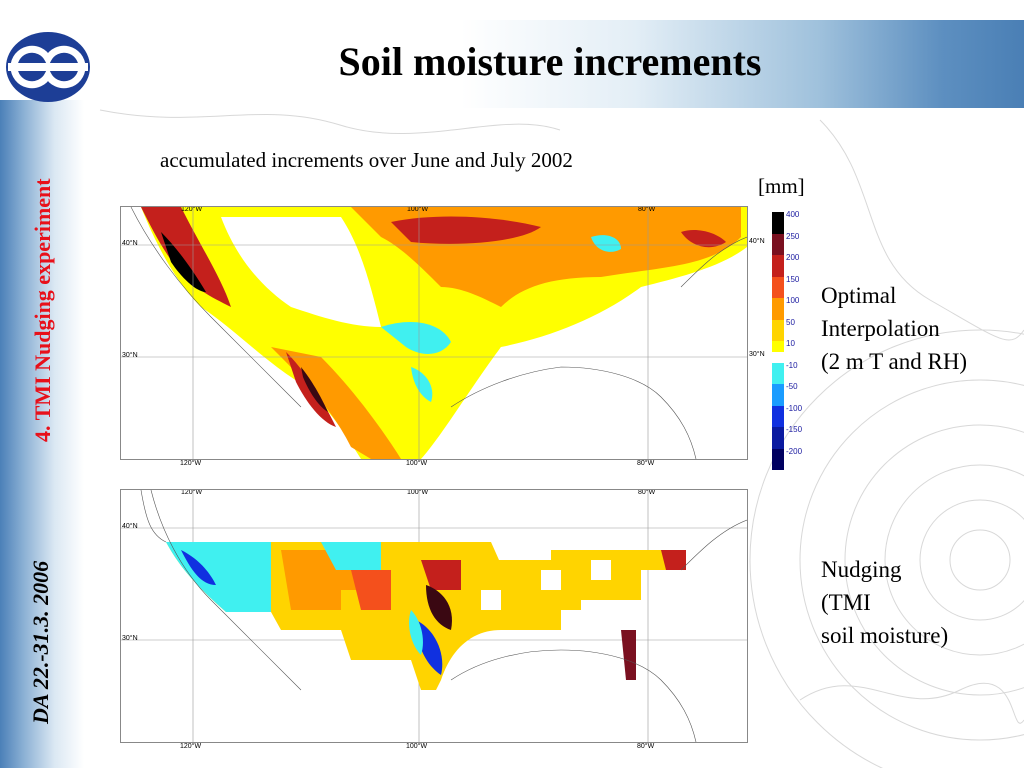 This screenshot has width=1024, height=768. What do you see at coordinates (880, 328) in the screenshot?
I see `caption-line: Interpolation` at bounding box center [880, 328].